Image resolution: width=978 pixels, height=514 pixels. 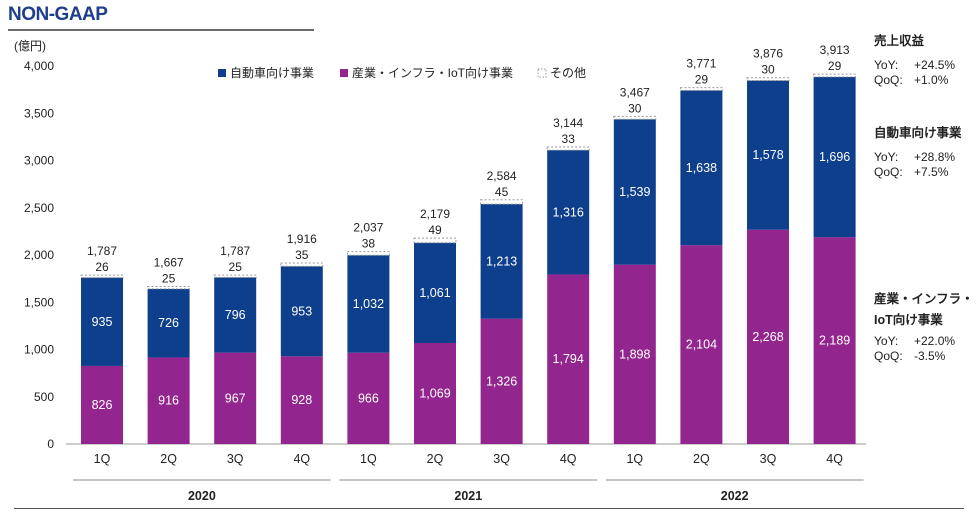 I want to click on iiot-qoq-value: -3.5%, so click(x=930, y=356).